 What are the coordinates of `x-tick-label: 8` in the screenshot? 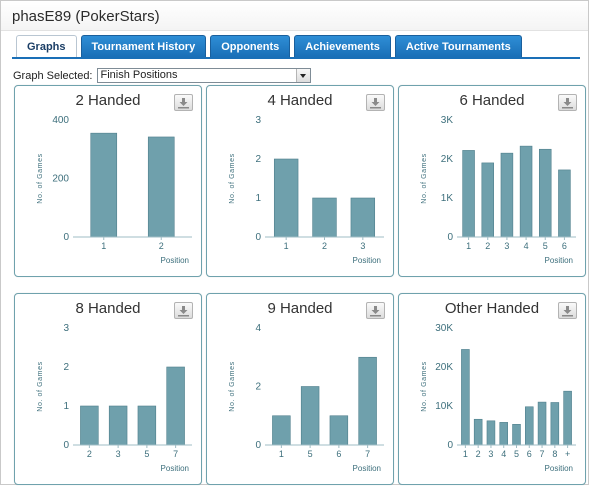 It's located at (554, 454).